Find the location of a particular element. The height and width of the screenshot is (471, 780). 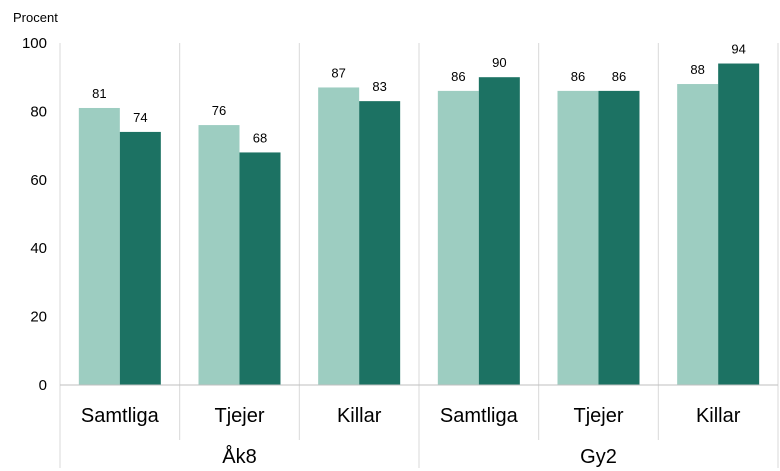

data-label: 90 is located at coordinates (499, 62).